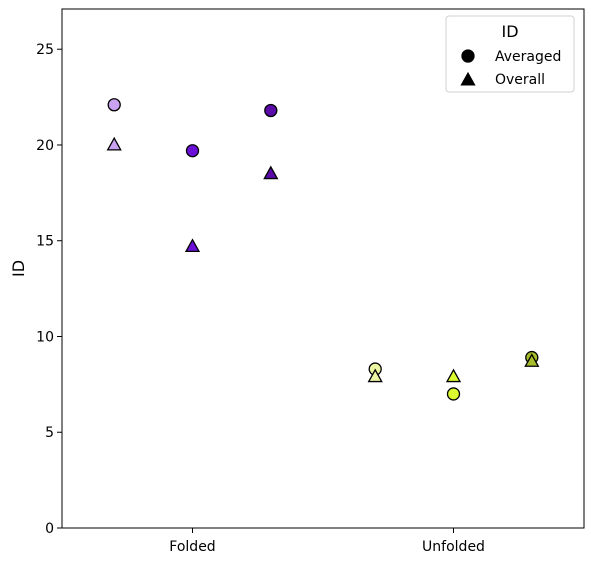 Image resolution: width=591 pixels, height=563 pixels. What do you see at coordinates (49, 433) in the screenshot?
I see `y-tick-label: 5` at bounding box center [49, 433].